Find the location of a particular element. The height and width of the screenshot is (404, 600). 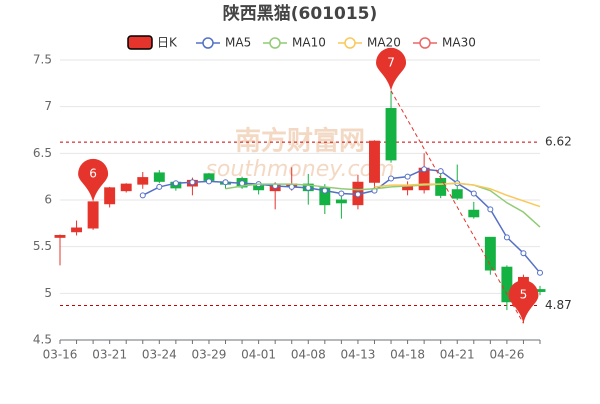

y-tick-label: 6 is located at coordinates (48, 200).